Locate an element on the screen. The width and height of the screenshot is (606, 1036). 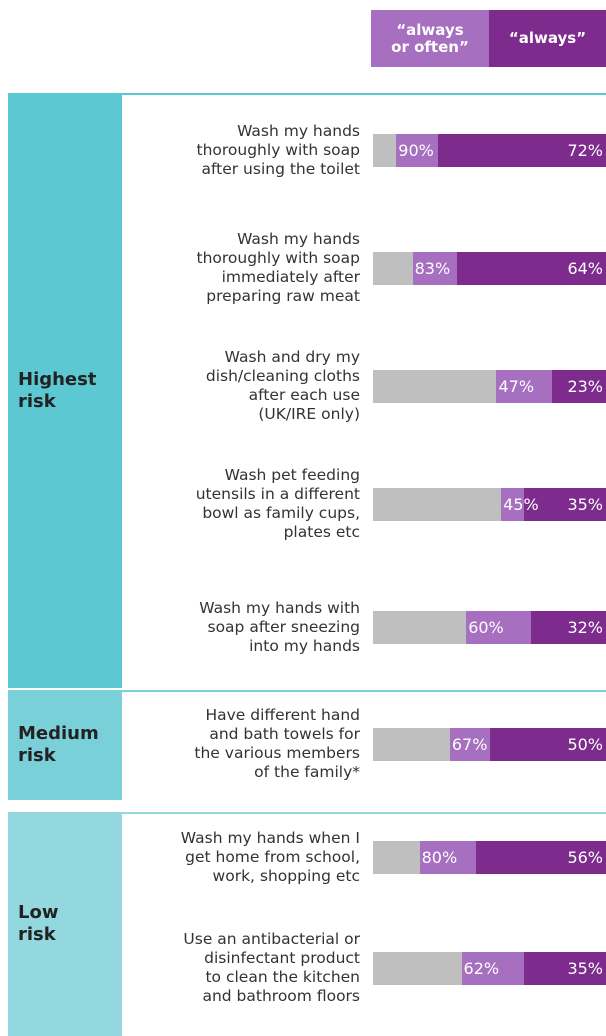
value-label: 62% is located at coordinates (481, 968).